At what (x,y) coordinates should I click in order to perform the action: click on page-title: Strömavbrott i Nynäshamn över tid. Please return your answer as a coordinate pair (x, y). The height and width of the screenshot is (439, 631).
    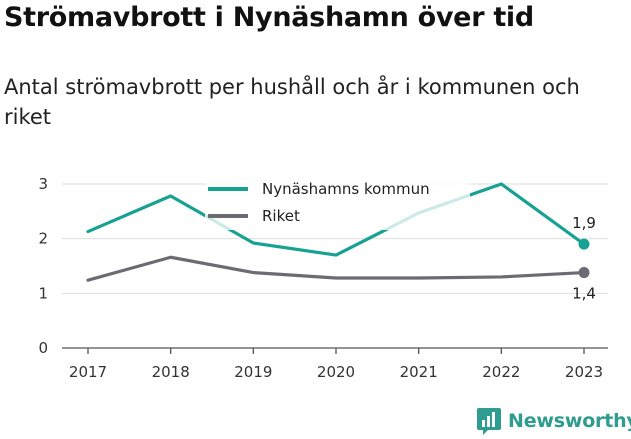
    Looking at the image, I should click on (269, 17).